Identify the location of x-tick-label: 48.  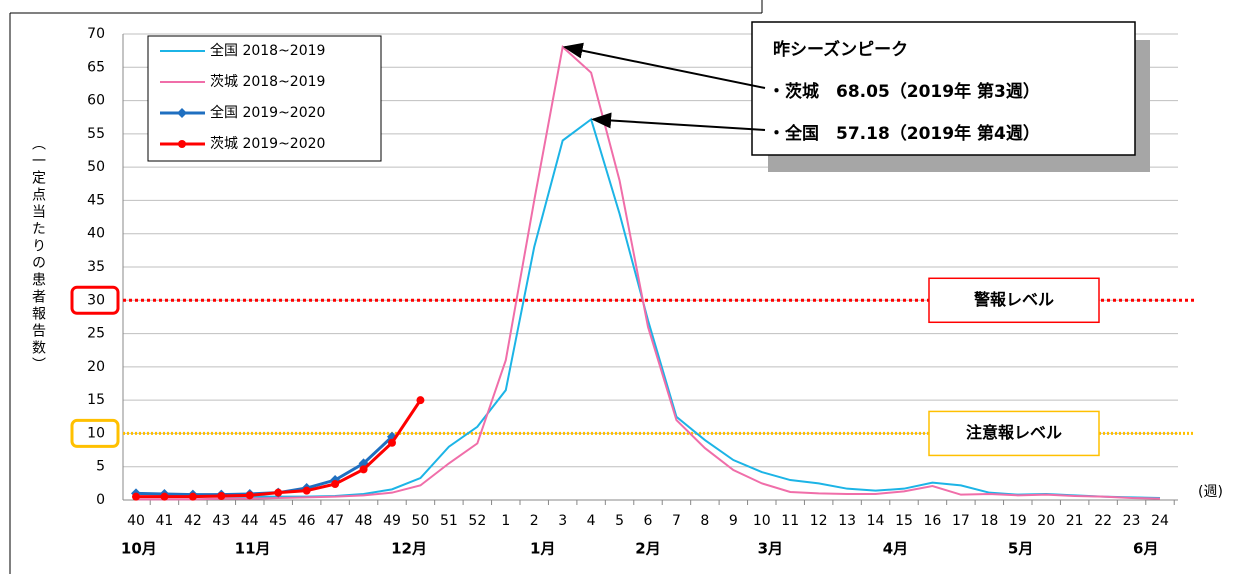
(364, 521).